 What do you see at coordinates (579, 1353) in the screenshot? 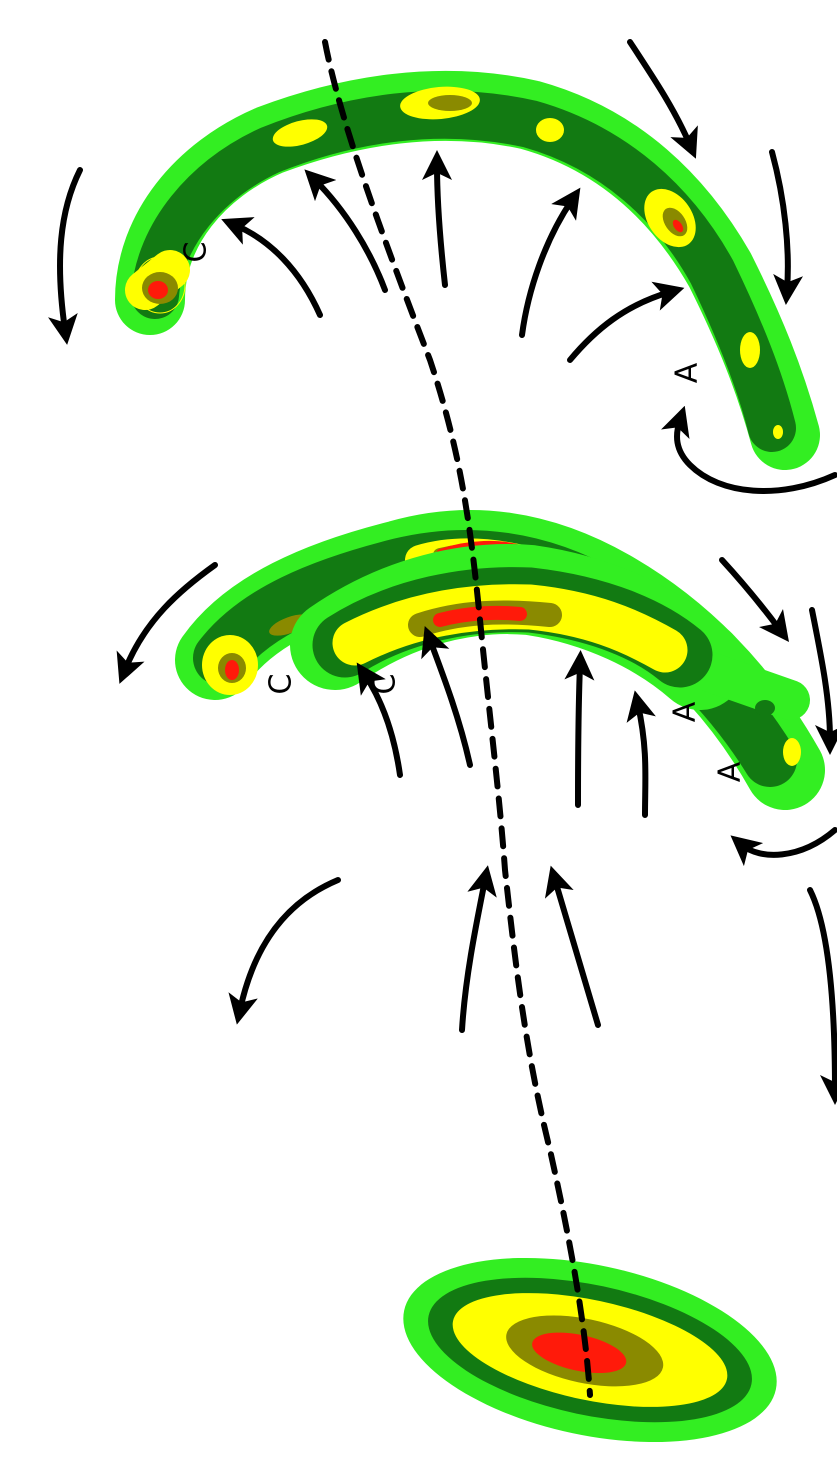
I see `echo-stage-4-part` at bounding box center [579, 1353].